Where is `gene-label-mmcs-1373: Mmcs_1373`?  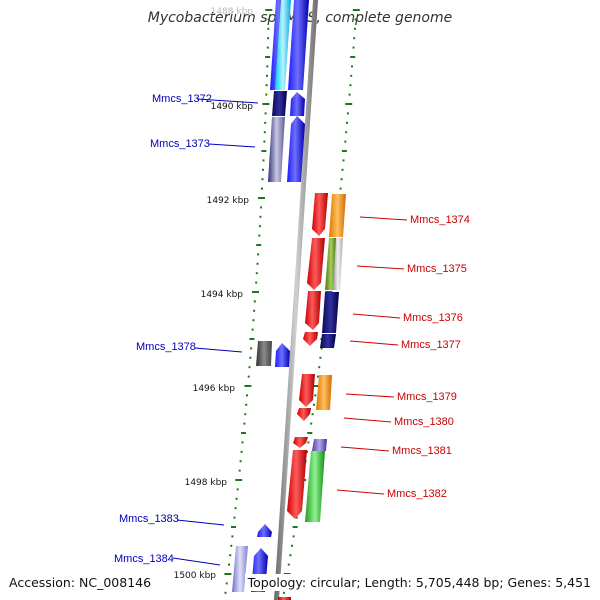
gene-label-mmcs-1373: Mmcs_1373 is located at coordinates (180, 144).